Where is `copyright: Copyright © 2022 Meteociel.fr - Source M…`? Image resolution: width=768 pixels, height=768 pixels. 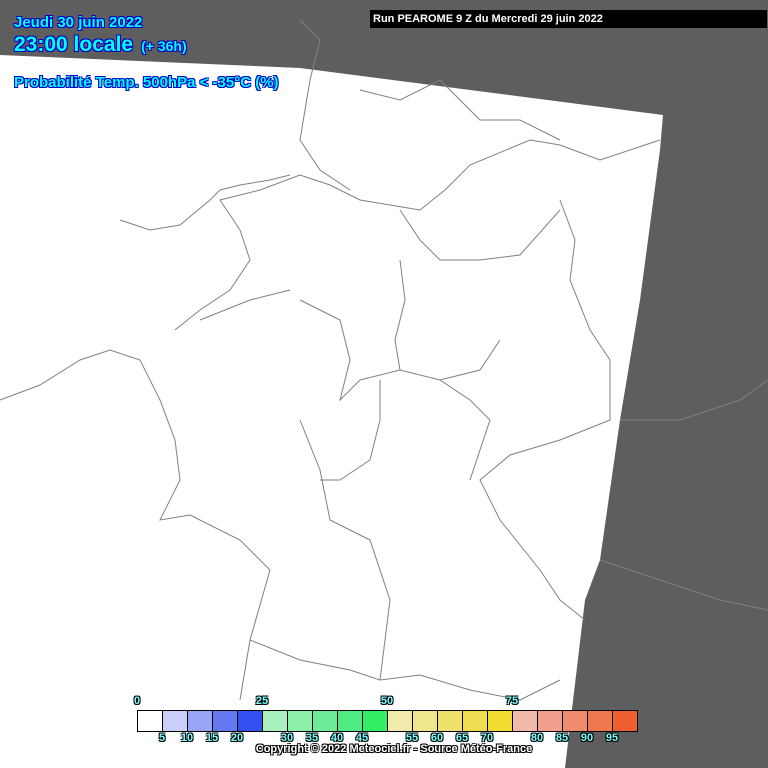
copyright: Copyright © 2022 Meteociel.fr - Source M… is located at coordinates (394, 749).